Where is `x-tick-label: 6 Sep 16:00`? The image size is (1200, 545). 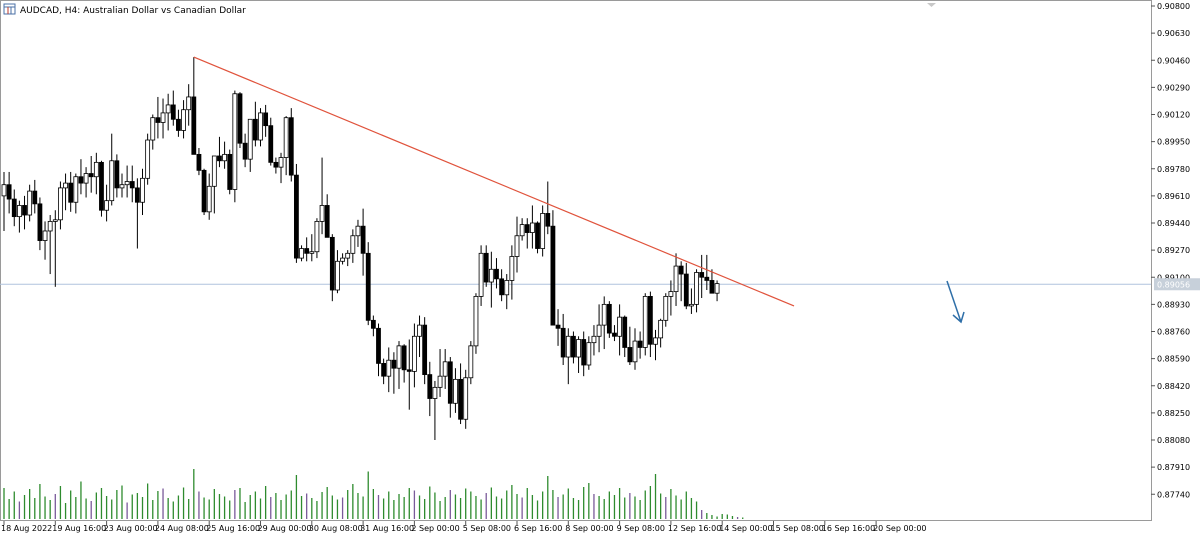
x-tick-label: 6 Sep 16:00 is located at coordinates (538, 528).